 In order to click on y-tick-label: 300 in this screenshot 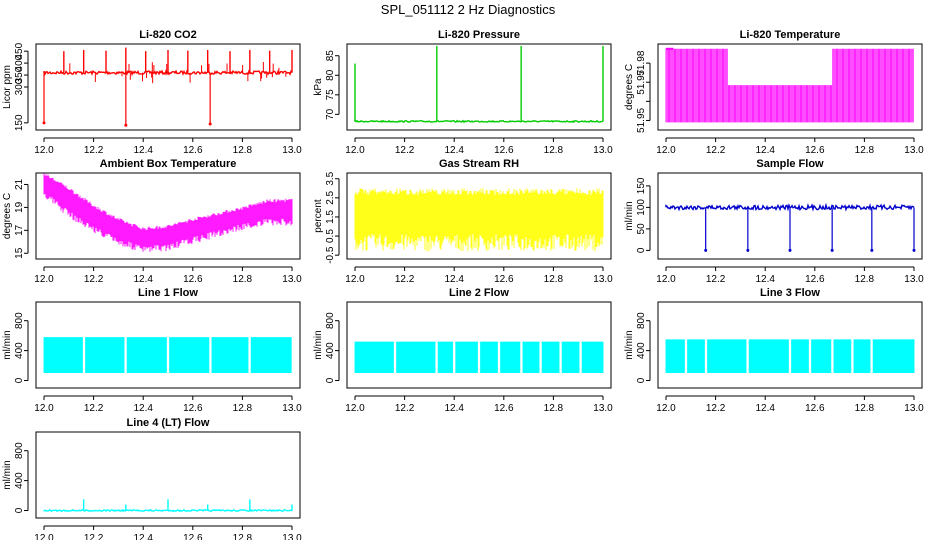, I will do `click(19, 86)`.